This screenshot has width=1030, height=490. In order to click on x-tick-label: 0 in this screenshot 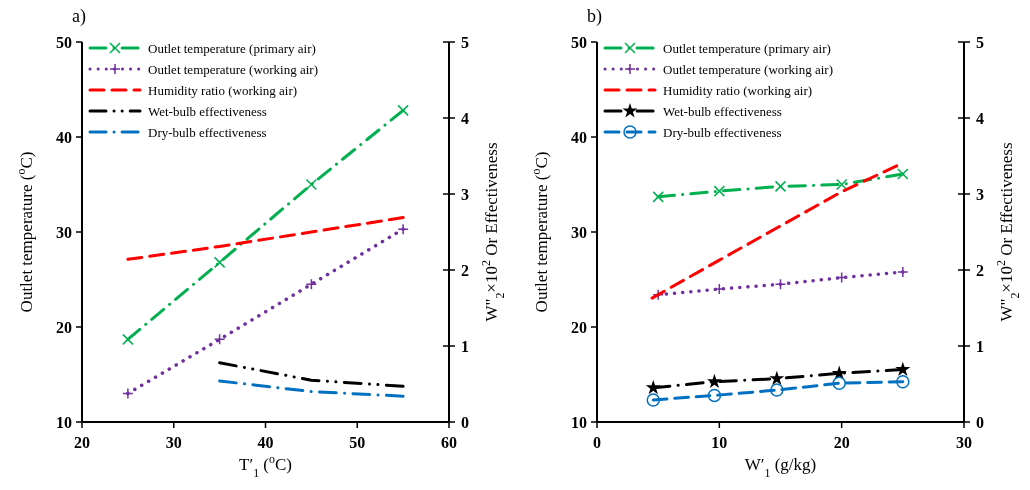, I will do `click(597, 442)`.